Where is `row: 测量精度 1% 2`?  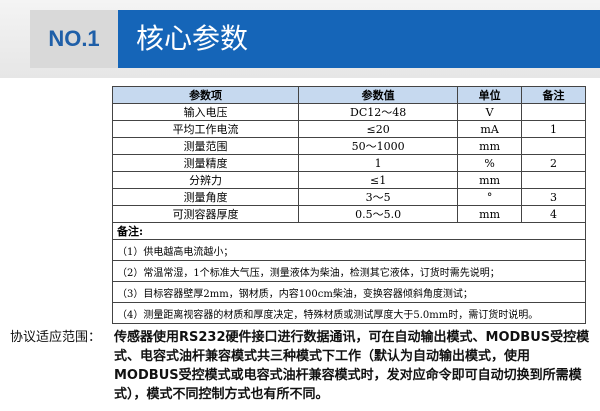 row: 测量精度 1% 2 is located at coordinates (348, 163).